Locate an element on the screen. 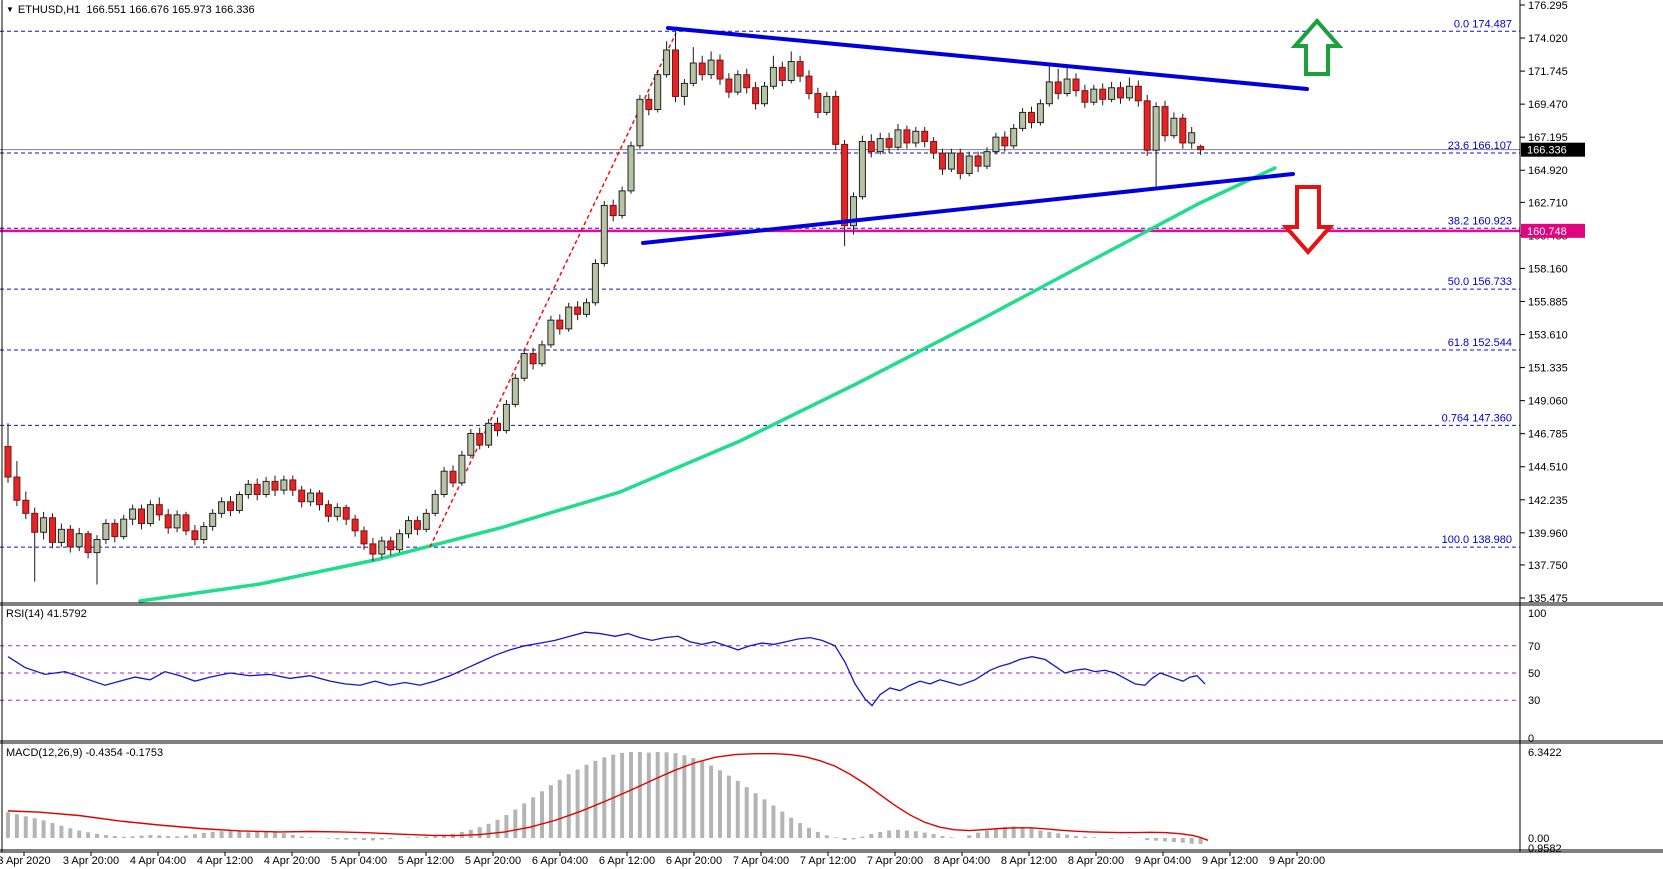 This screenshot has height=869, width=1663. svg-text: 158.160 is located at coordinates (1548, 269).